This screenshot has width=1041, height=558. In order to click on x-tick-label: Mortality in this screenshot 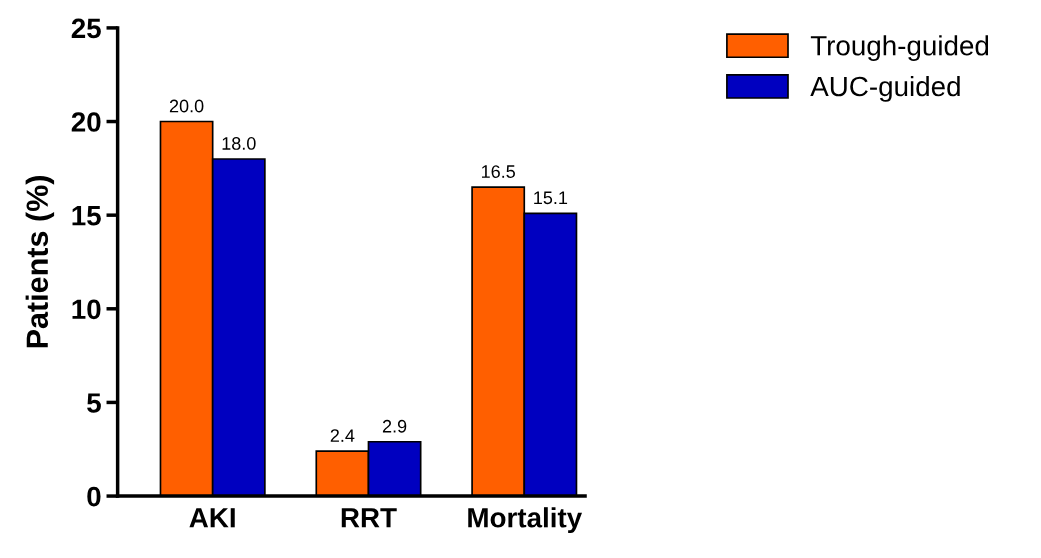, I will do `click(525, 520)`.